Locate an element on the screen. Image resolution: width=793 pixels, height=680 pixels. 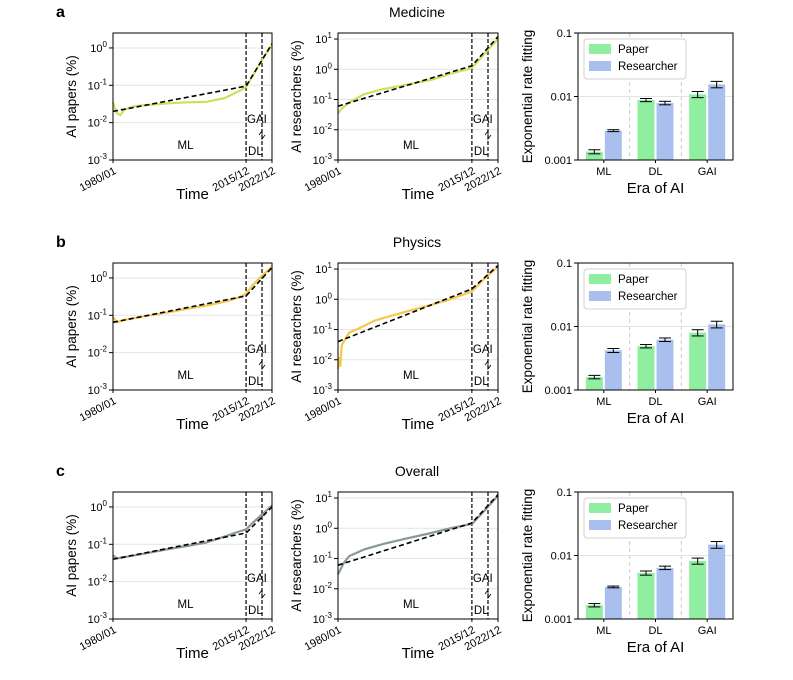
panel-label-b: b is located at coordinates (61, 242).